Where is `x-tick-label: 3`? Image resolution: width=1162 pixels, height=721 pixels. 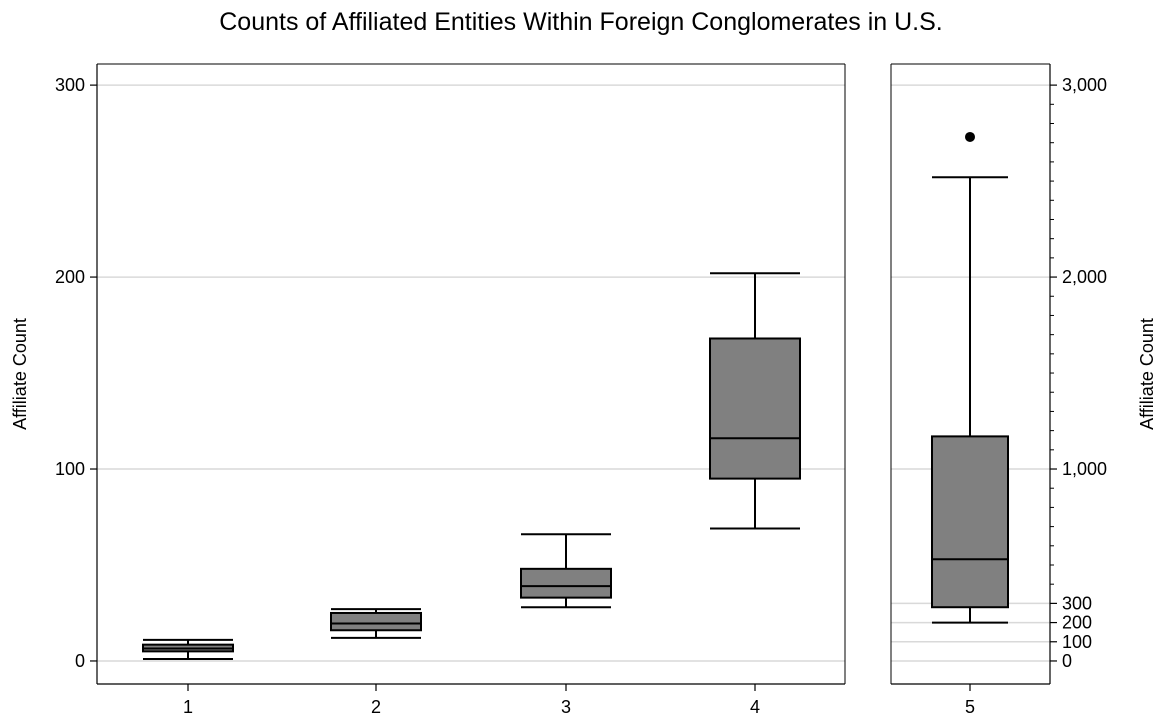 x-tick-label: 3 is located at coordinates (566, 707).